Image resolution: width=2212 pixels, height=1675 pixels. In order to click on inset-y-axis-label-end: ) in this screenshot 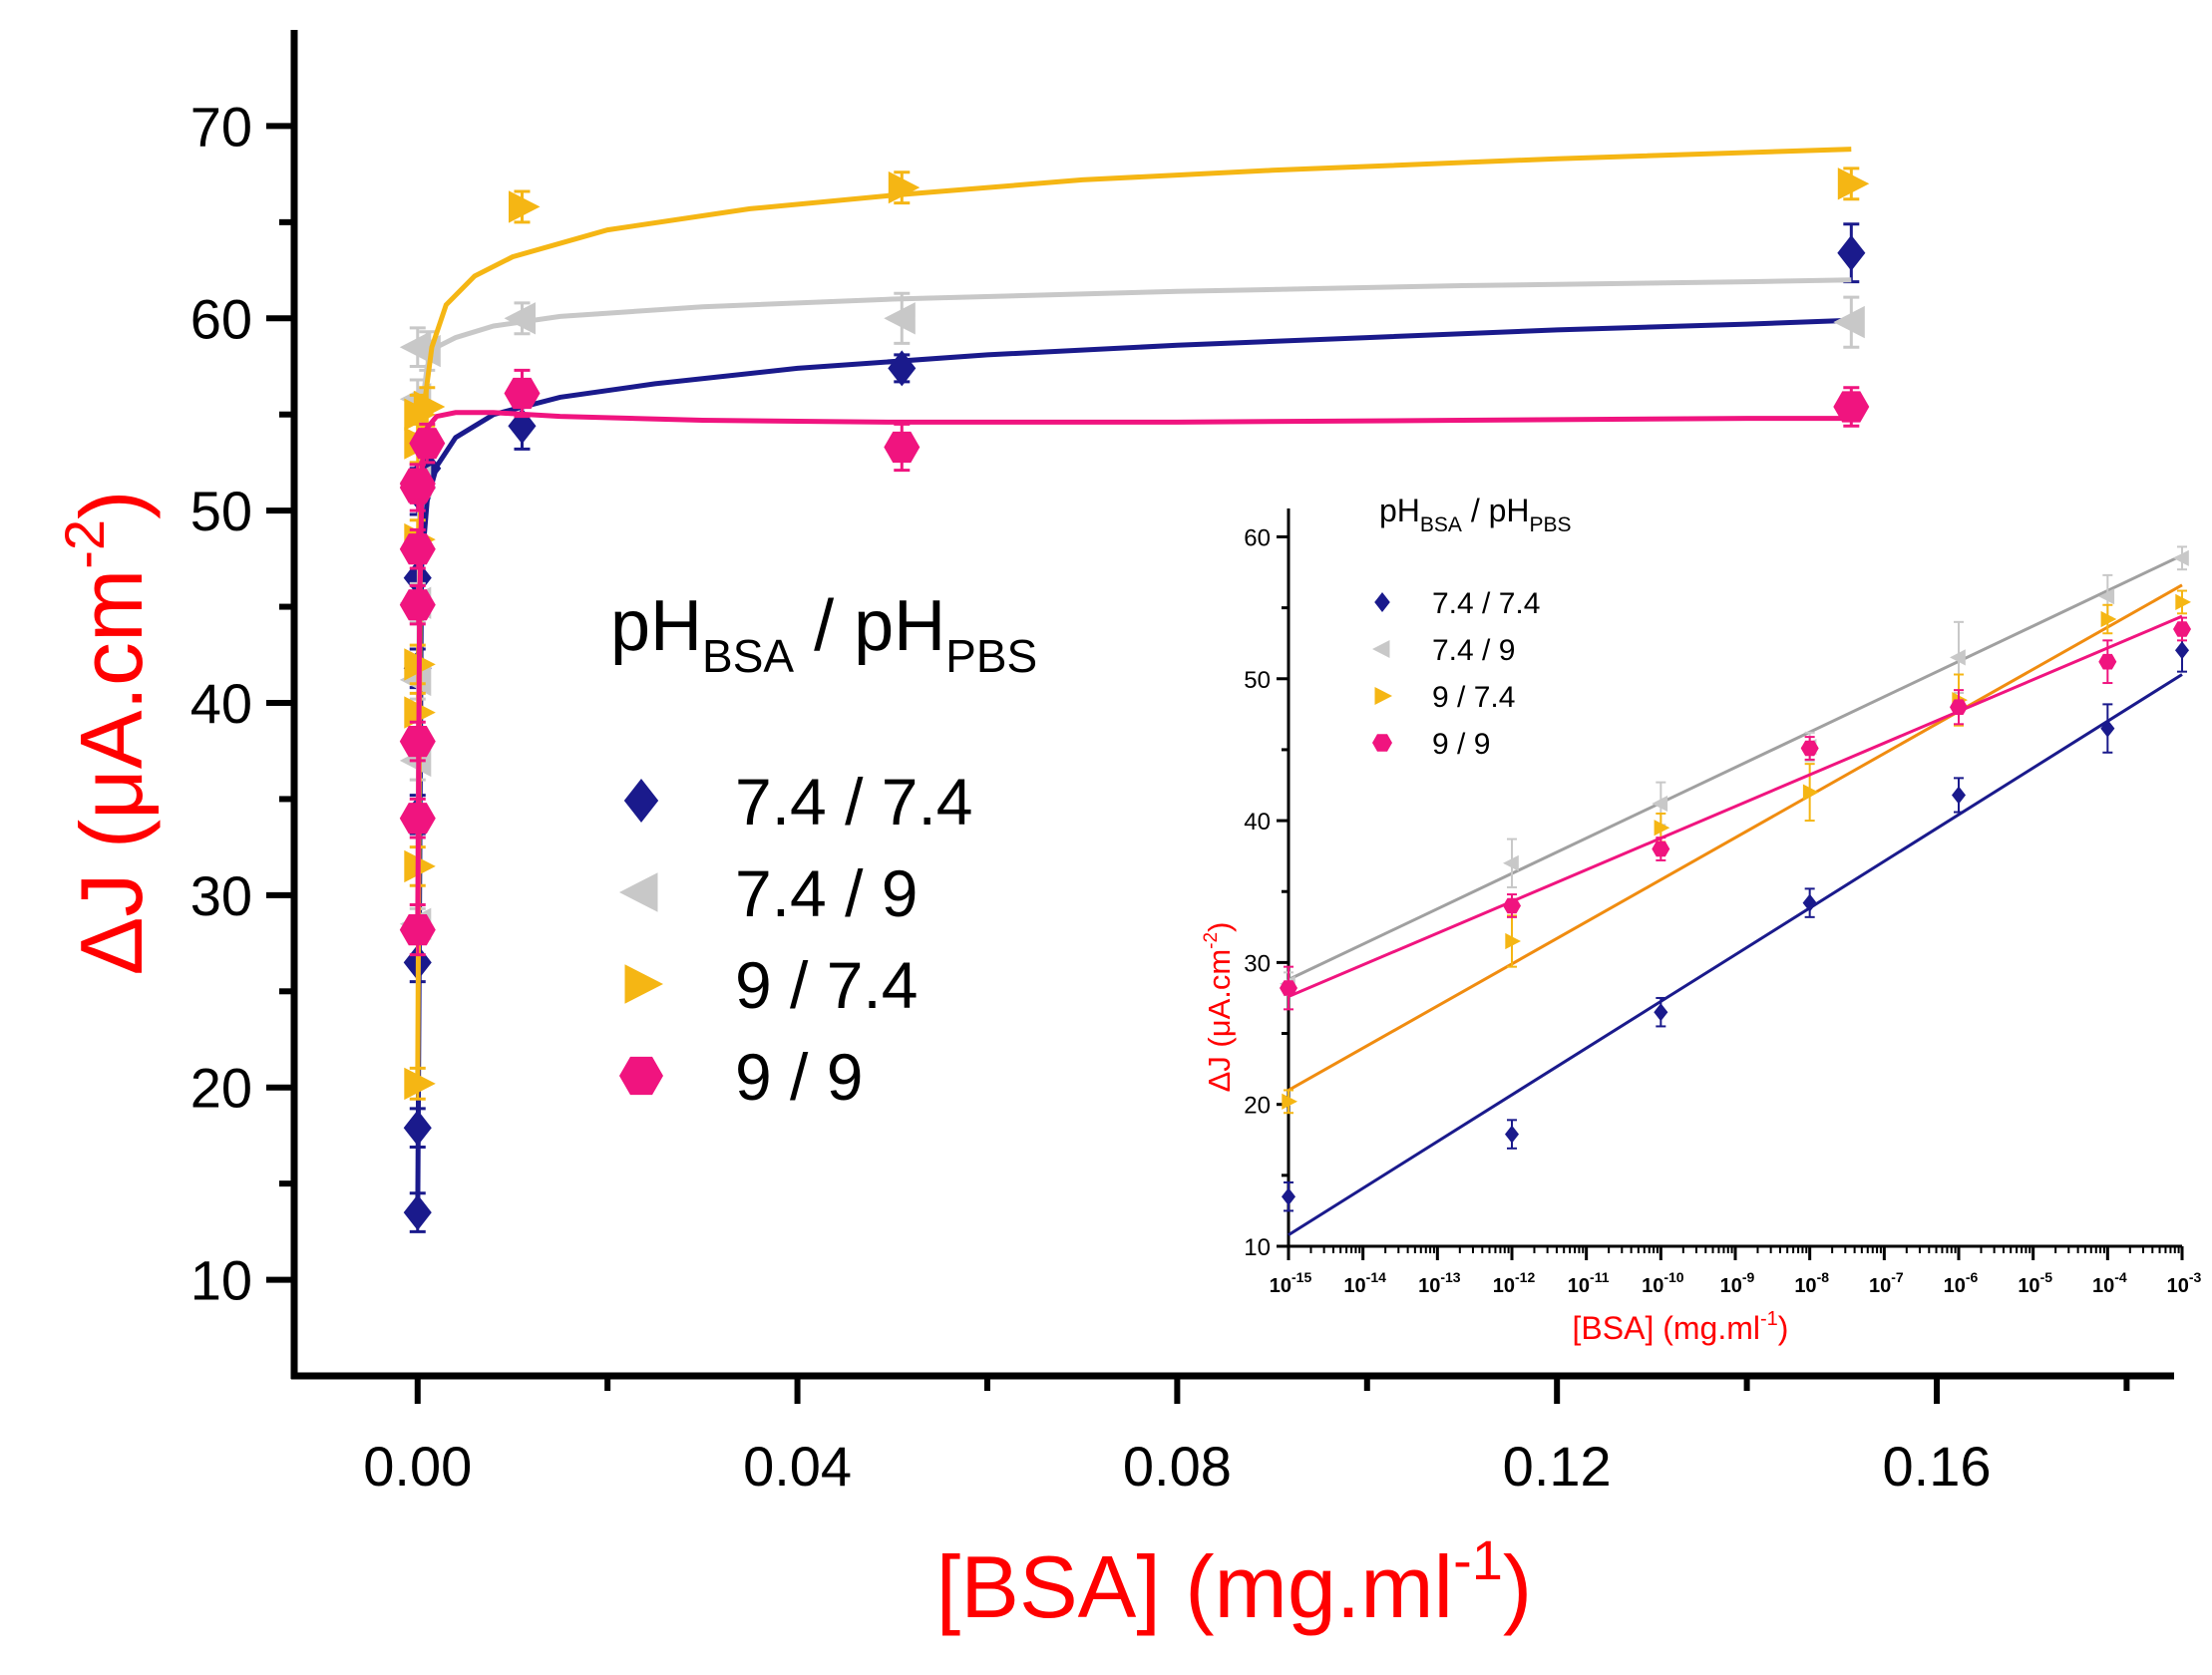, I will do `click(1219, 927)`.